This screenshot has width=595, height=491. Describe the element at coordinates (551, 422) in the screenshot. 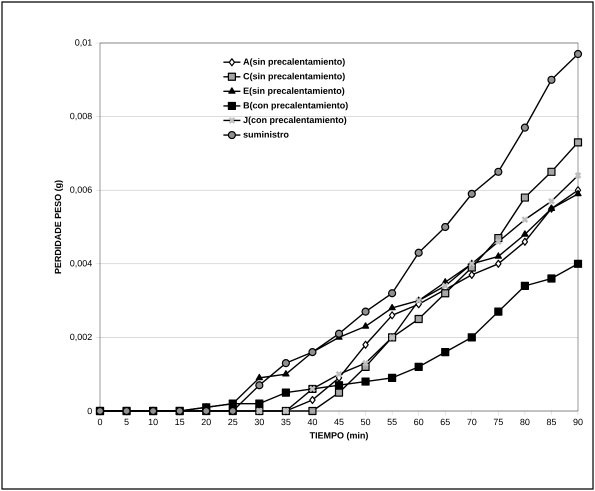

I see `x-tick-label: 85` at that location.